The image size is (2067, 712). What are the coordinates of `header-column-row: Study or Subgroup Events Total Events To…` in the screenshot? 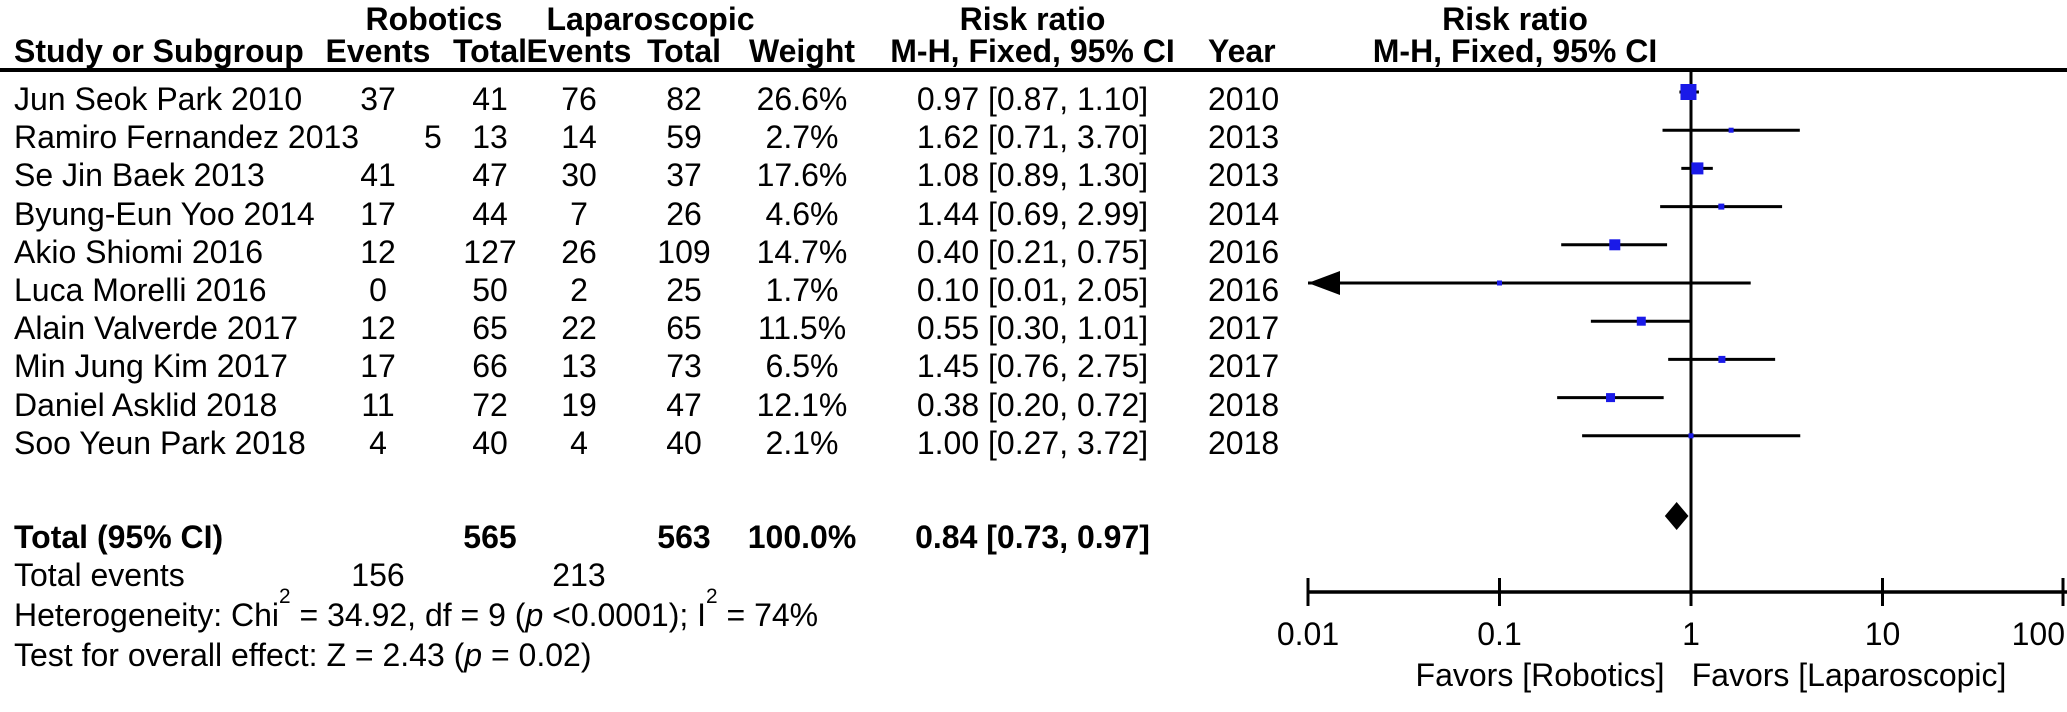 It's located at (1033, 51).